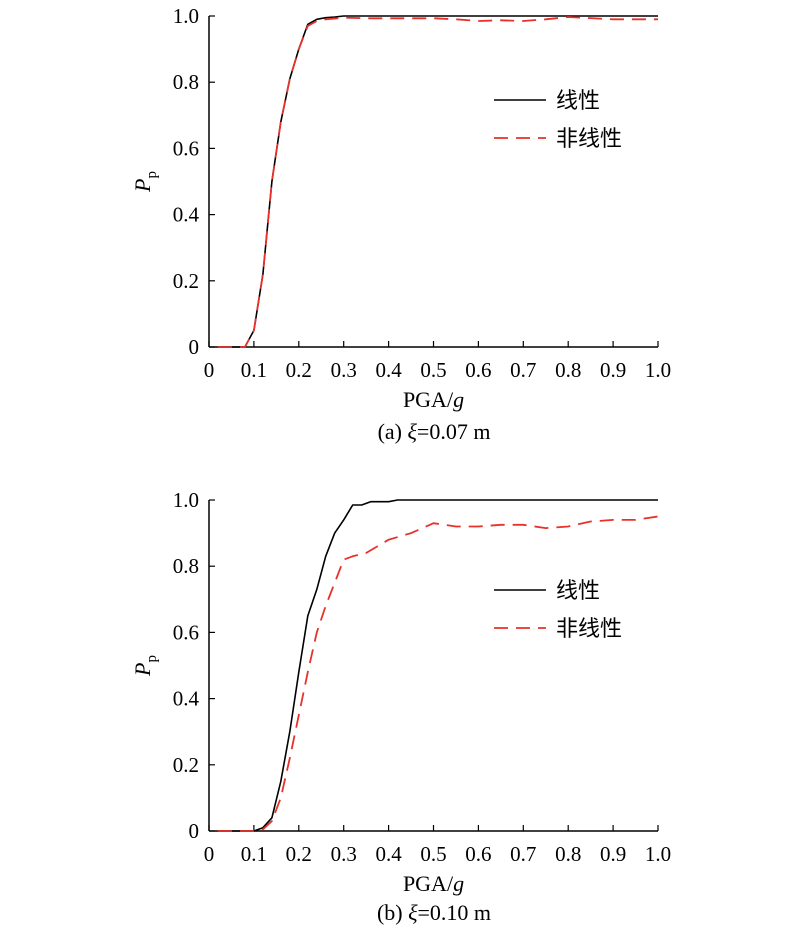 Image resolution: width=800 pixels, height=937 pixels. I want to click on caption-prefix: (a), so click(393, 431).